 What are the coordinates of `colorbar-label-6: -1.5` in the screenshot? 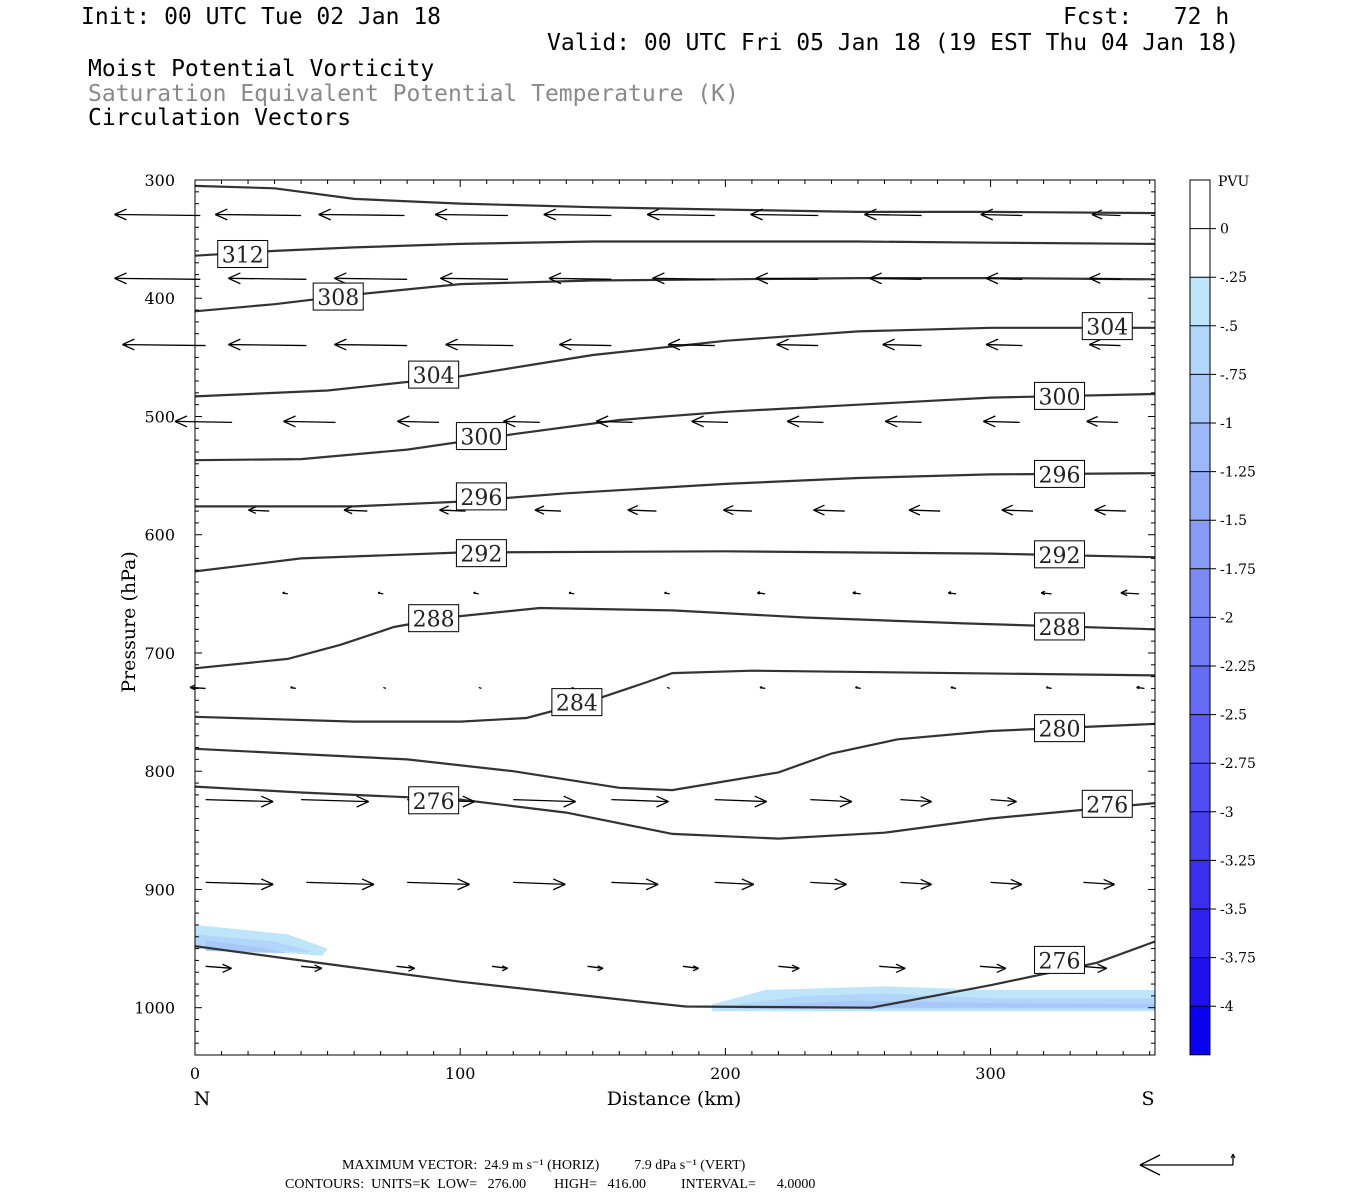 It's located at (1233, 521).